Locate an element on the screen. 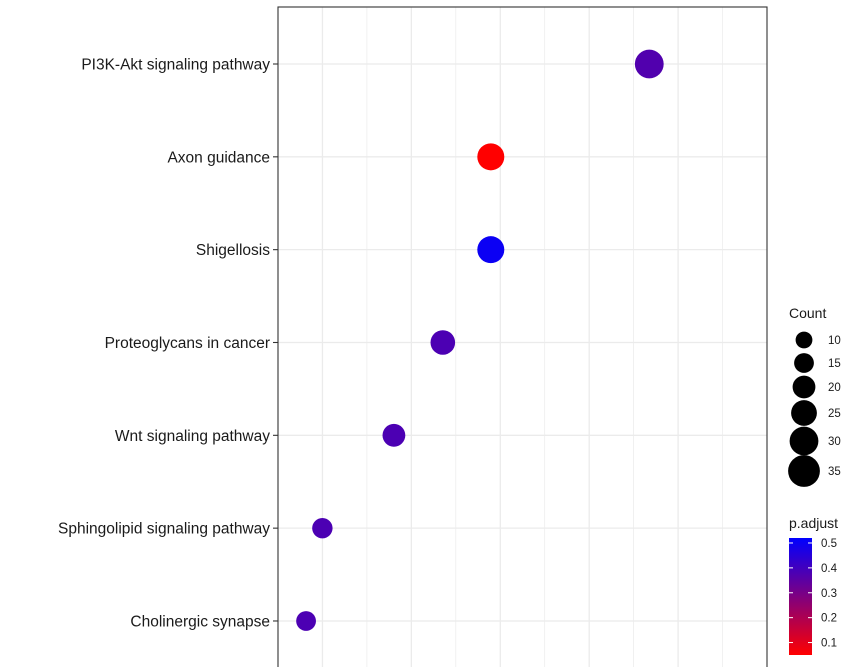 The image size is (858, 672). p-adjust-legend-label: 0.4 is located at coordinates (829, 569).